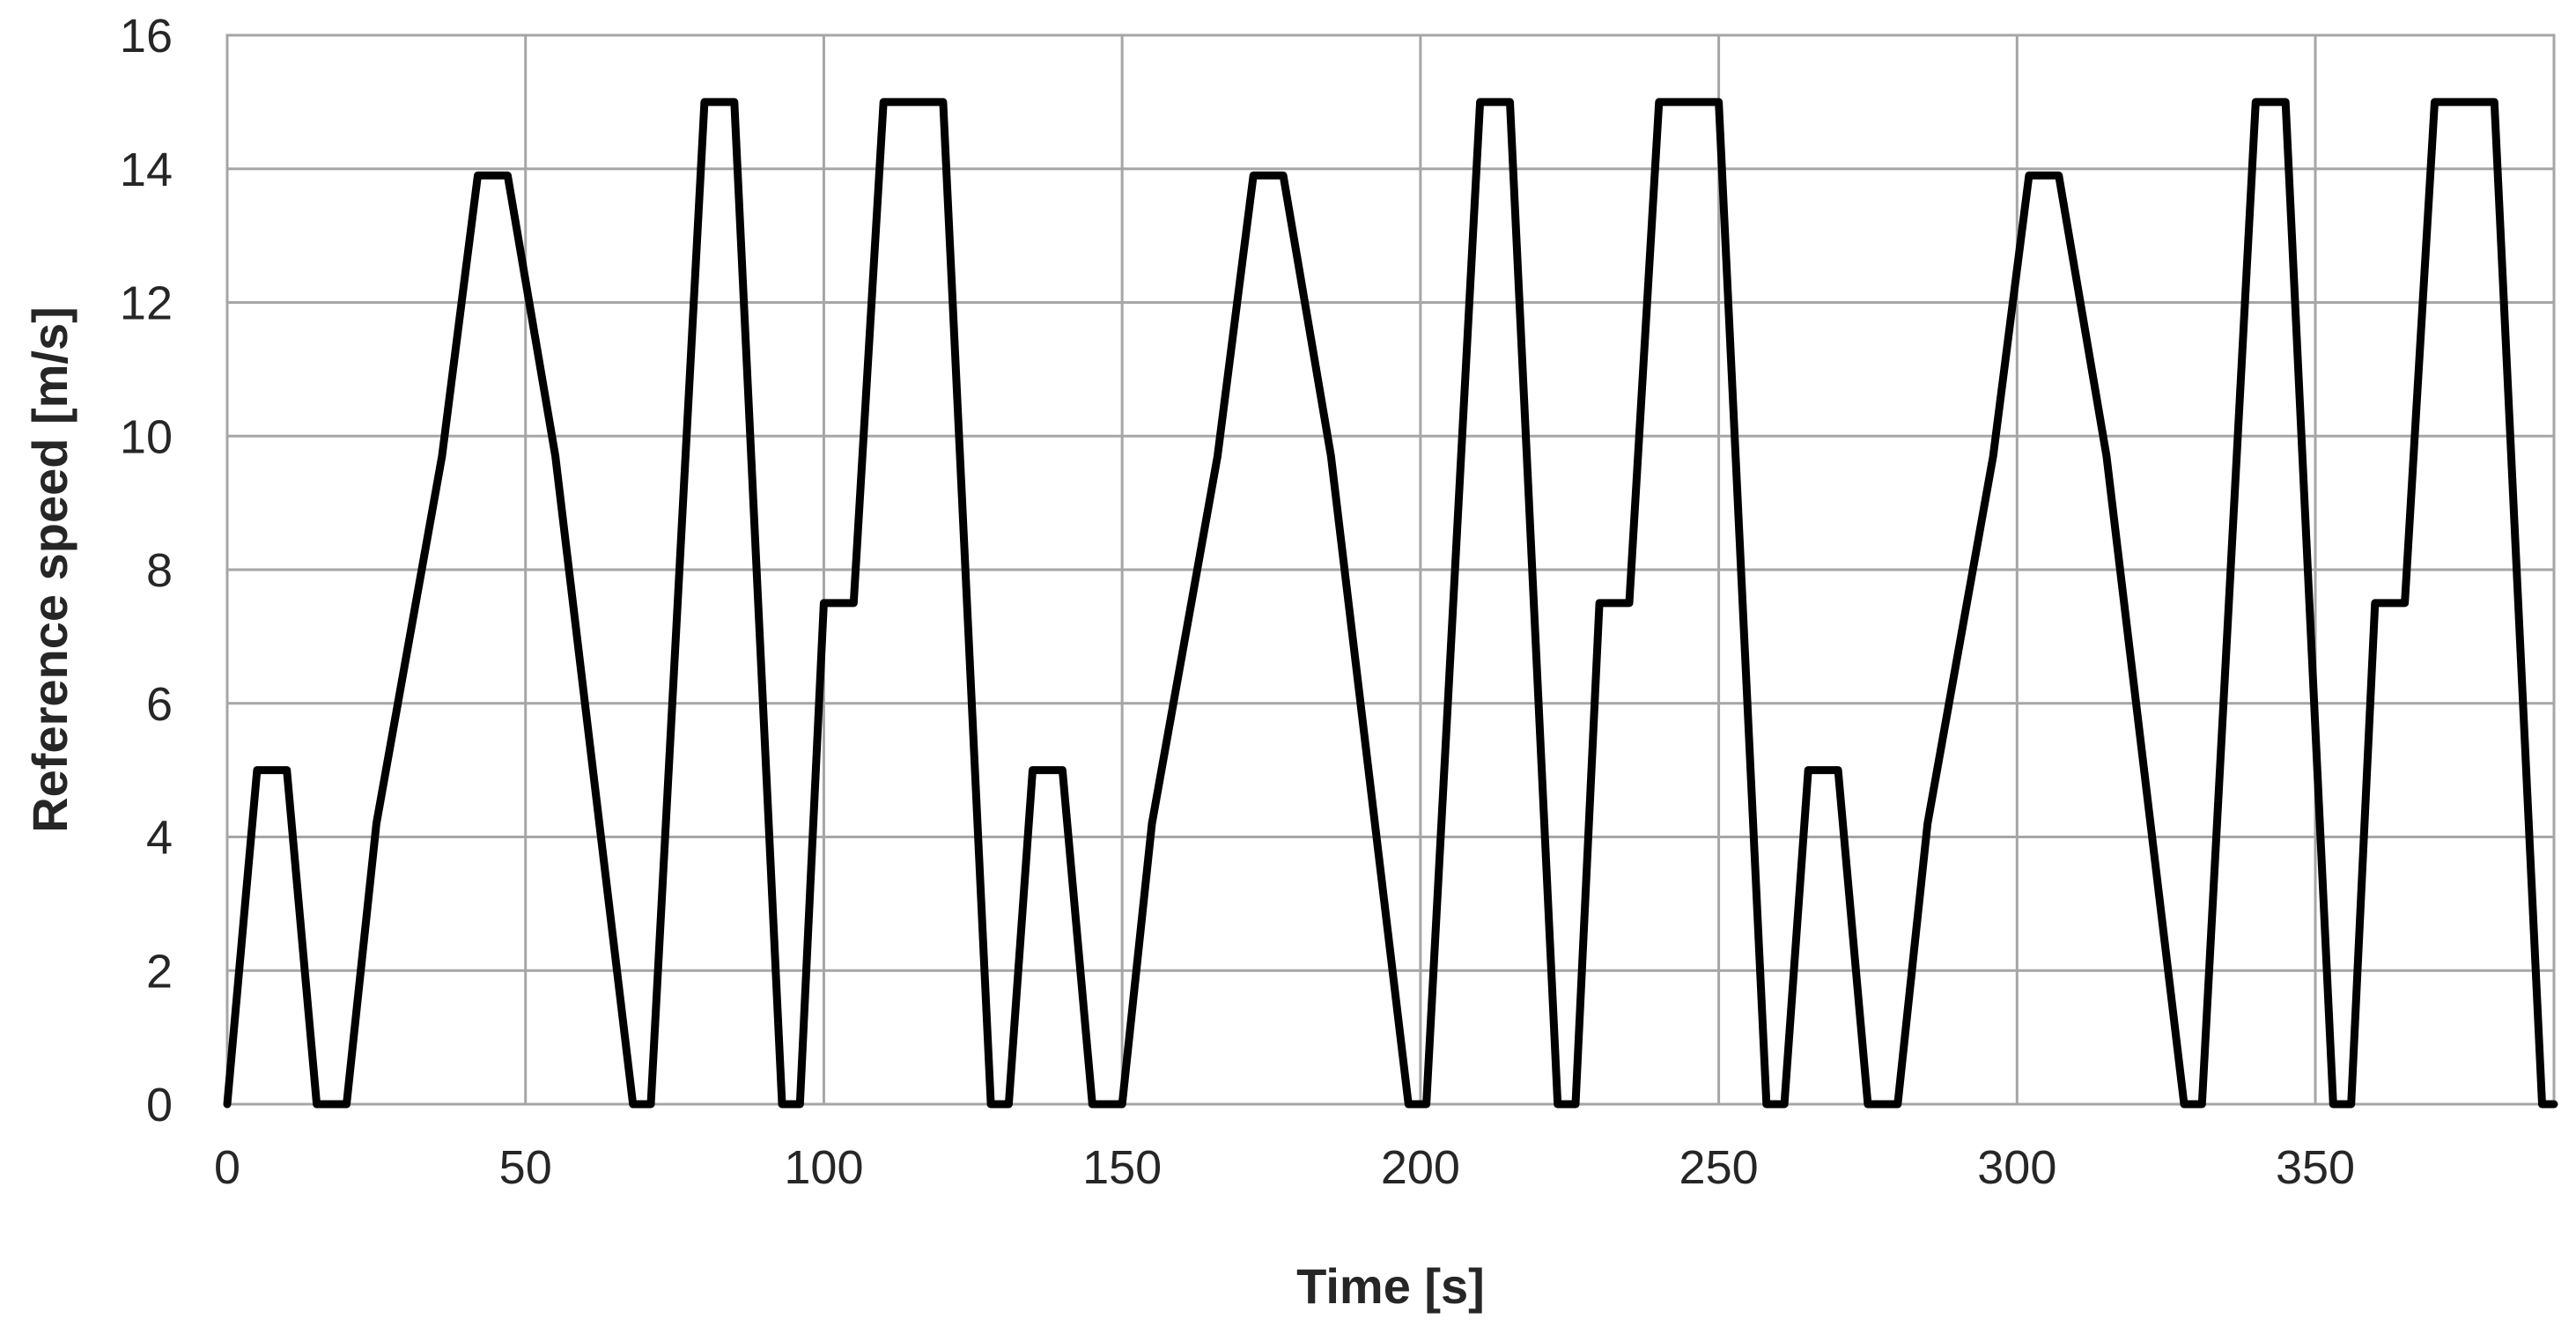 Image resolution: width=2576 pixels, height=1334 pixels. Describe the element at coordinates (525, 1167) in the screenshot. I see `x-tick-label: 50` at that location.